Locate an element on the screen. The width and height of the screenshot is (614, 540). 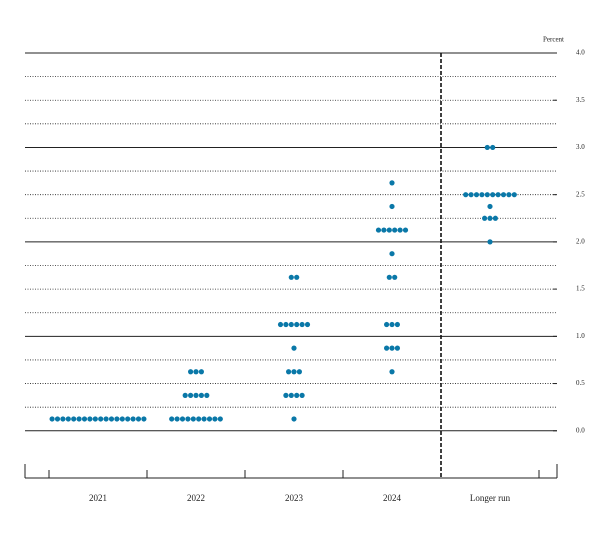
x-tick-label: 2023 is located at coordinates (294, 498).